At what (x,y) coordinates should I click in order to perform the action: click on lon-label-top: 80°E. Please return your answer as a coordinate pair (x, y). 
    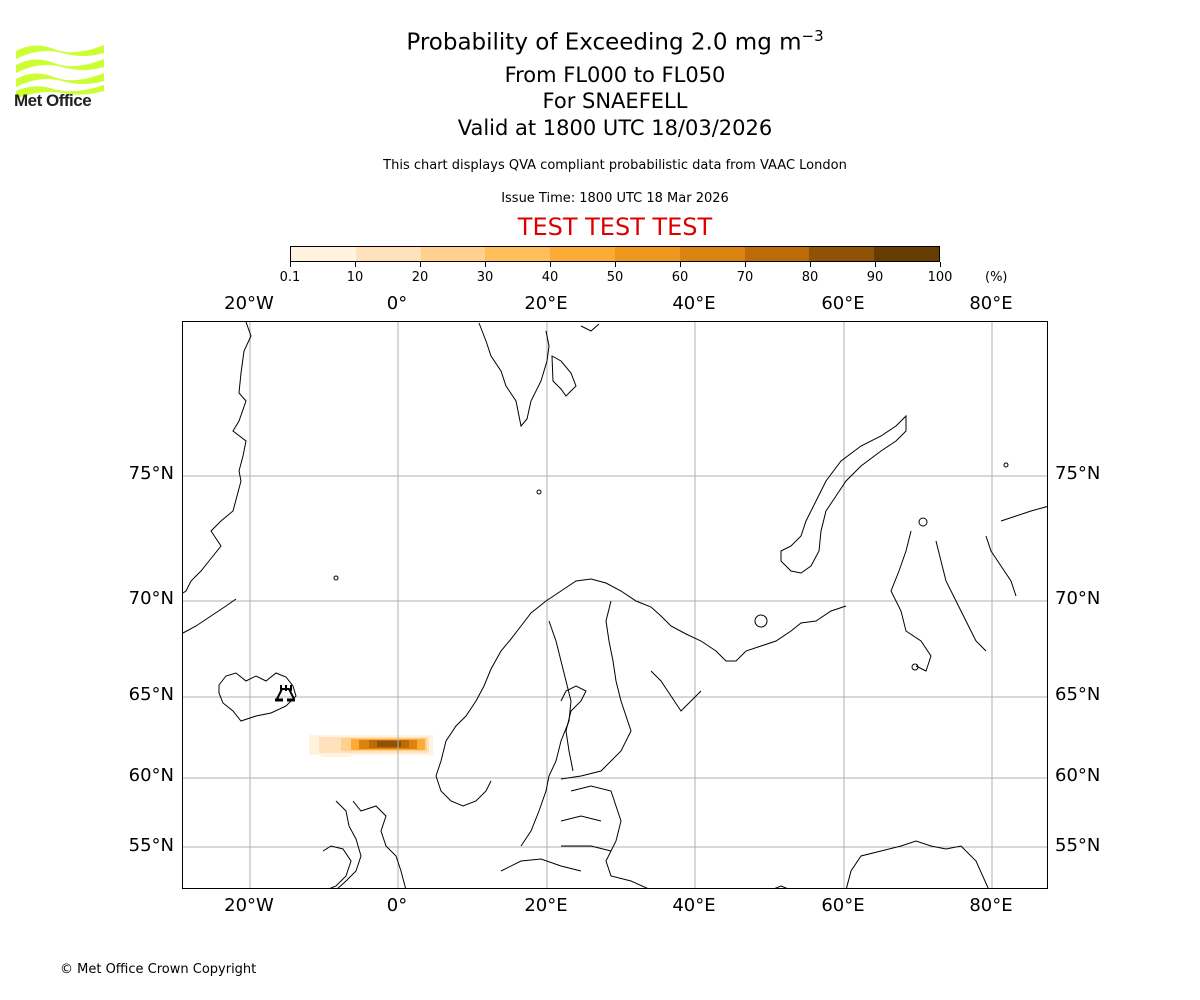
    Looking at the image, I should click on (991, 303).